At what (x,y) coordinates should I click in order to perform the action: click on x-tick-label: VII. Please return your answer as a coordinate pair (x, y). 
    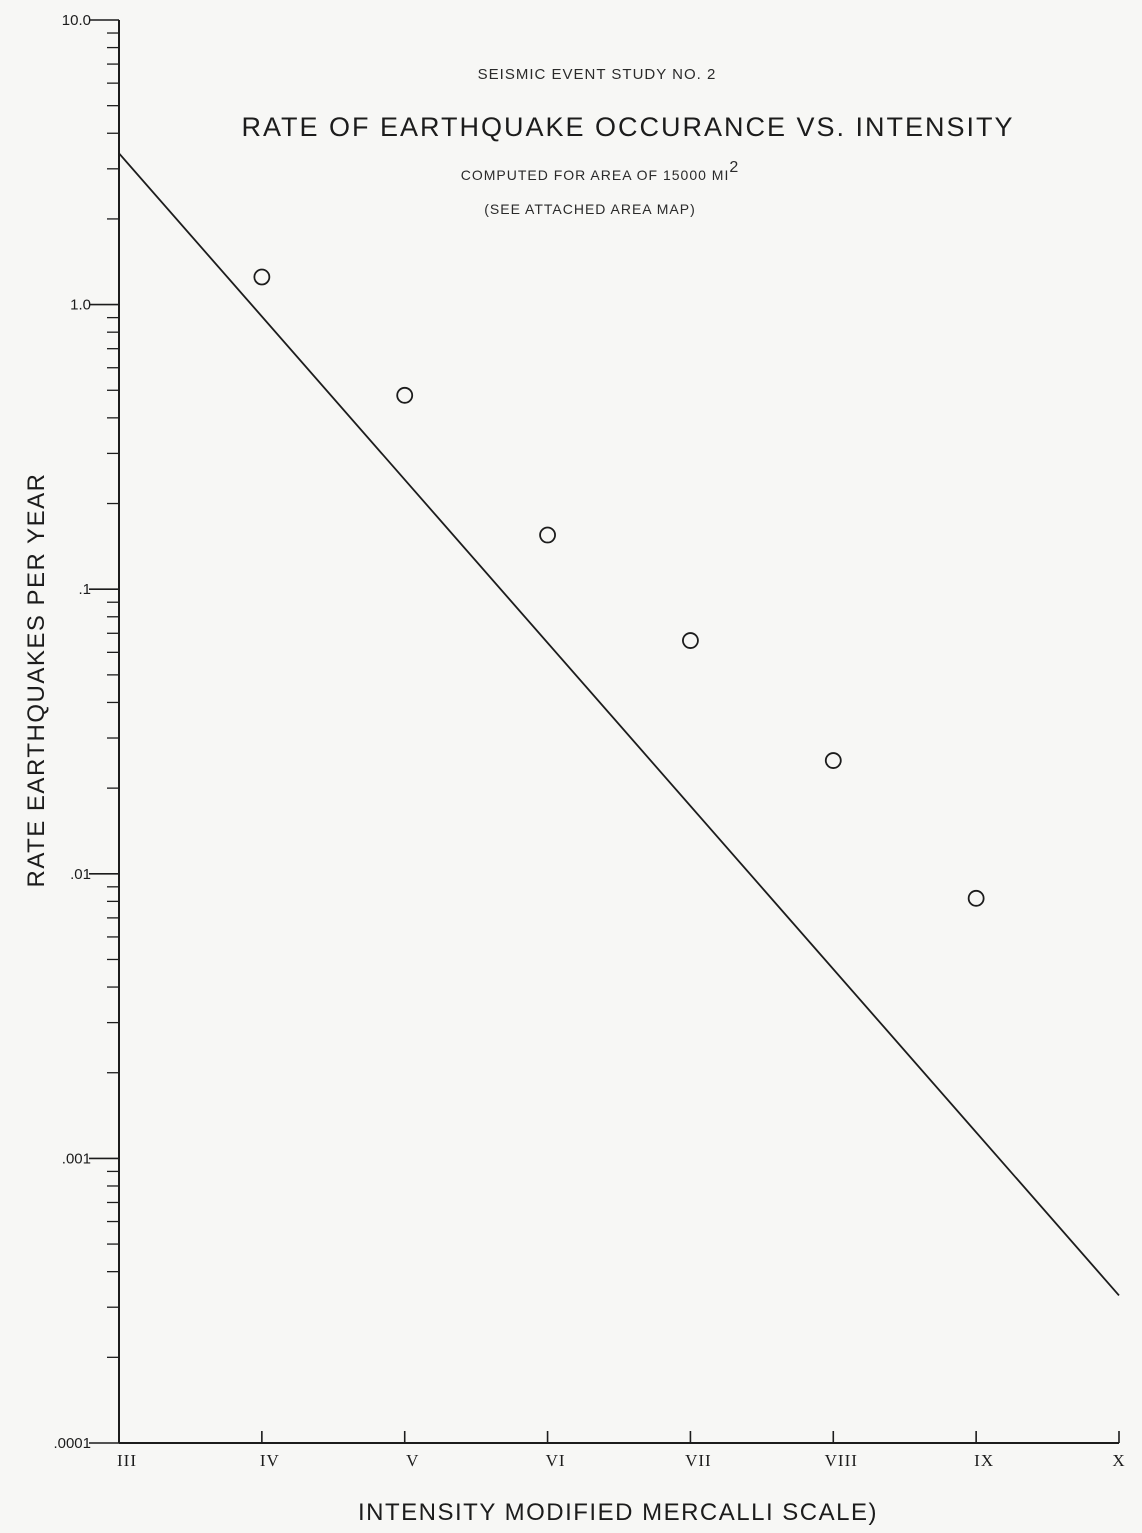
    Looking at the image, I should click on (698, 1460).